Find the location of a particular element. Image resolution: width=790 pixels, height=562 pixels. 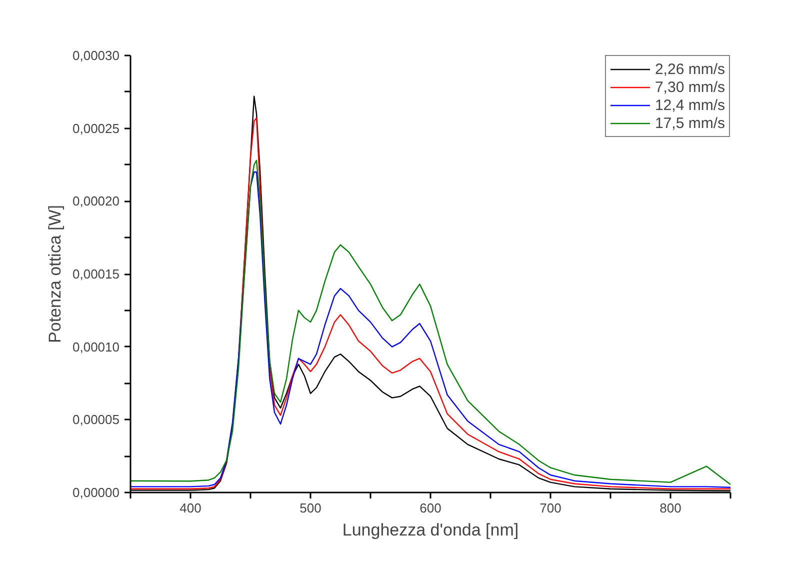

y-tick-label: 0,00010 is located at coordinates (96, 346).